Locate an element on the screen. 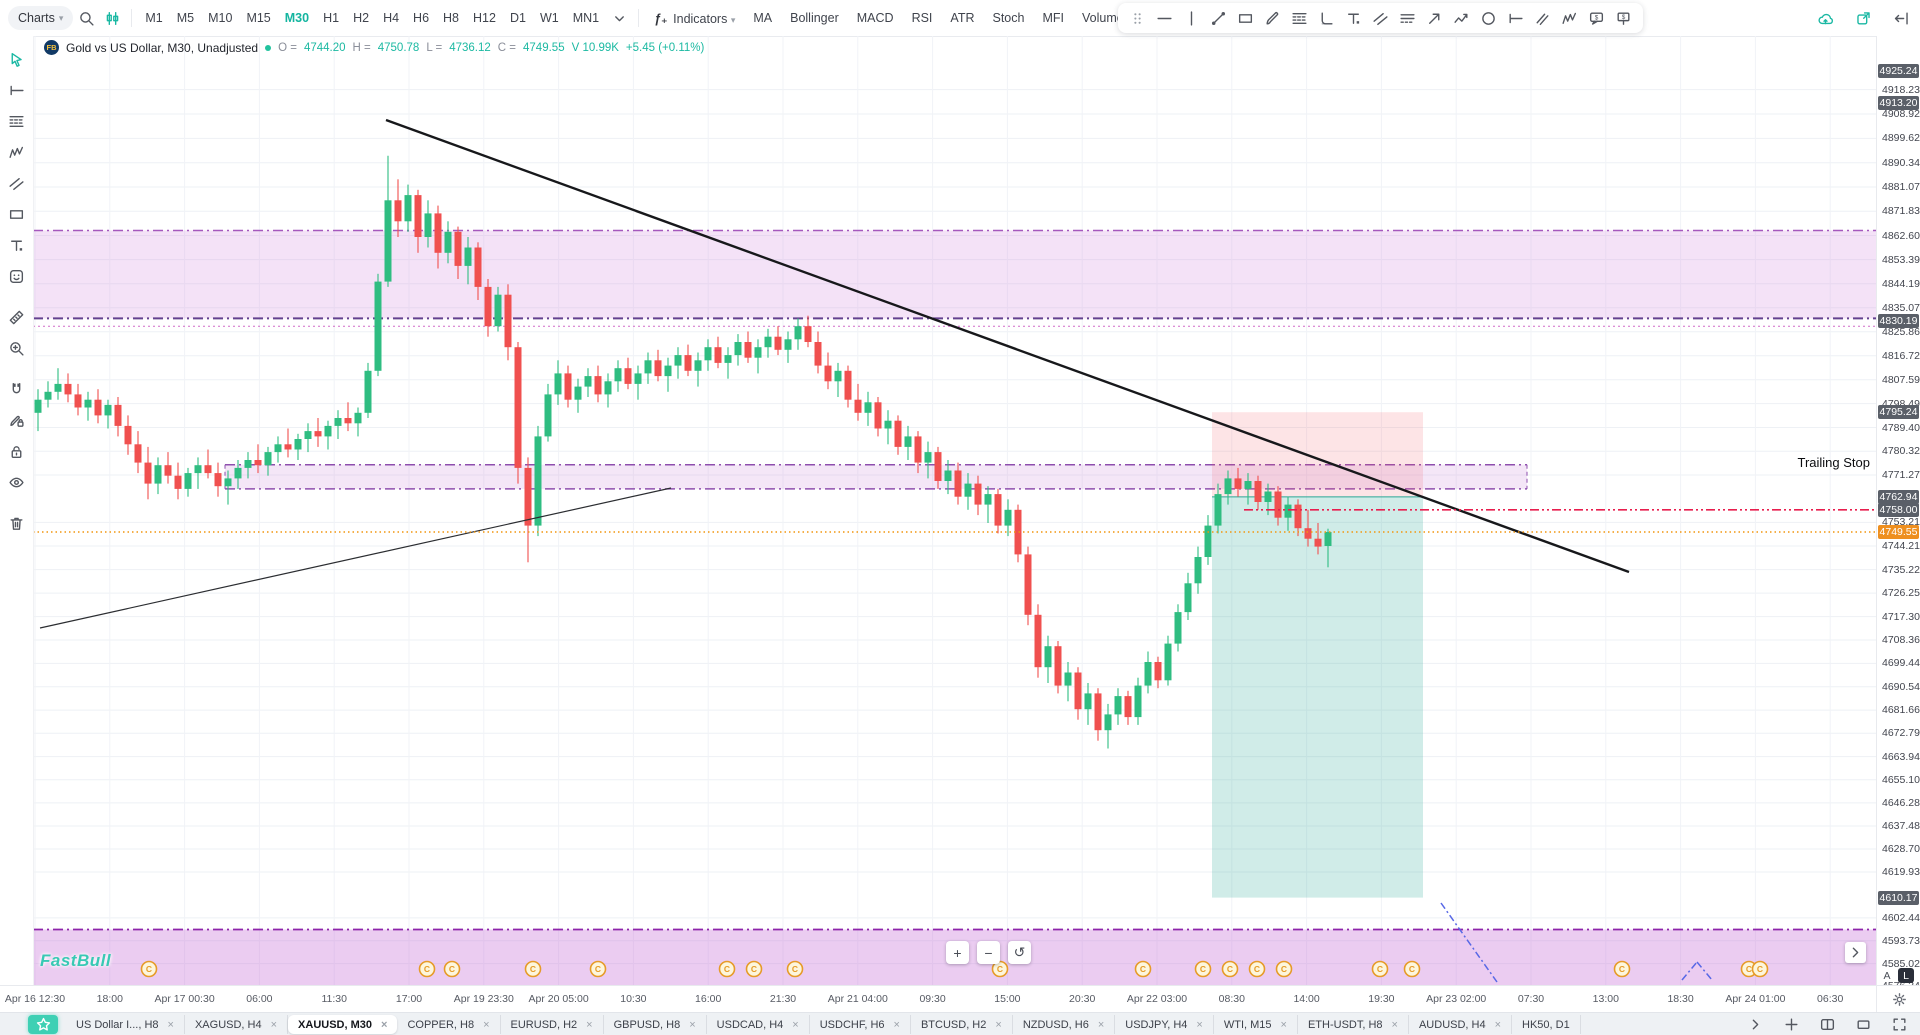  axis-settings-corner is located at coordinates (1898, 999).